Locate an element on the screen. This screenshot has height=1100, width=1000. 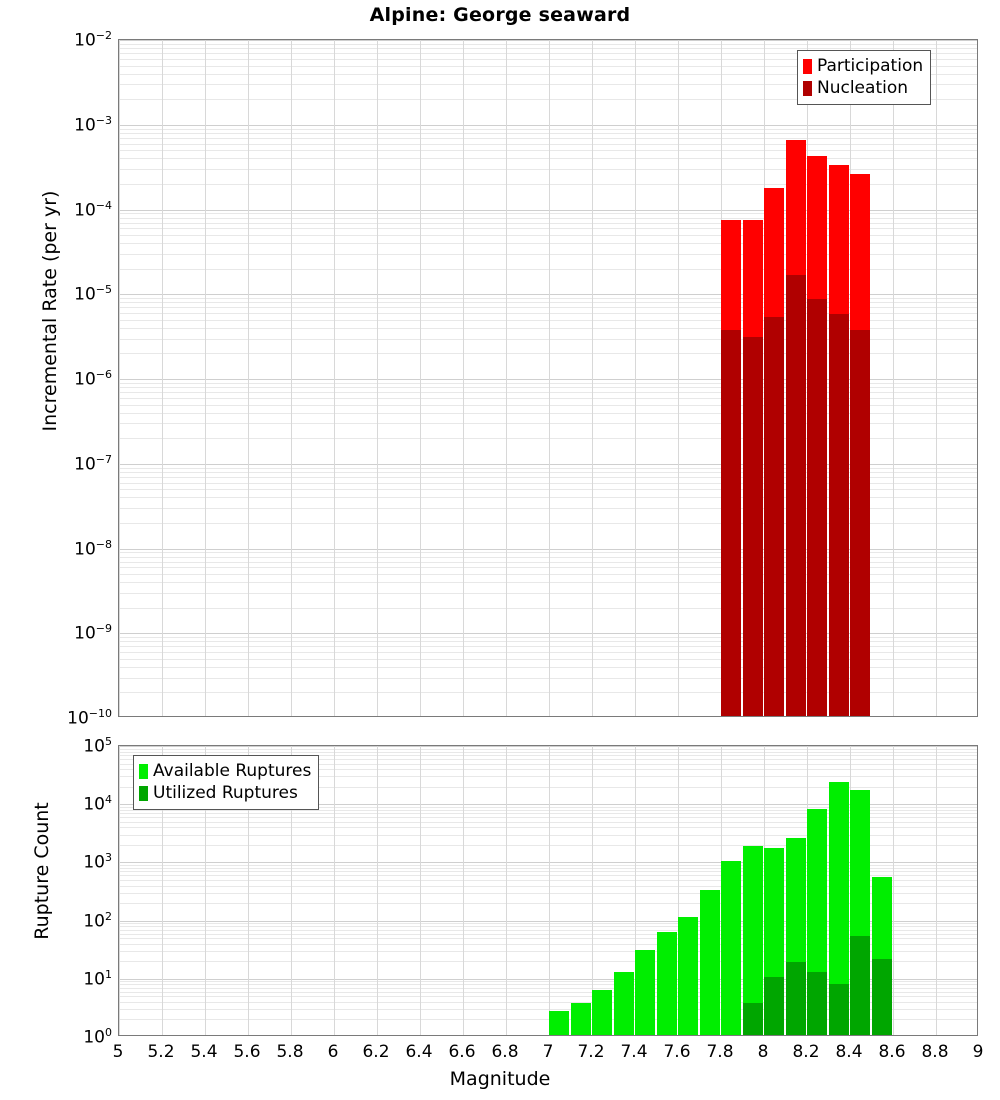
page-title: Alpine: George seaward is located at coordinates (500, 15).